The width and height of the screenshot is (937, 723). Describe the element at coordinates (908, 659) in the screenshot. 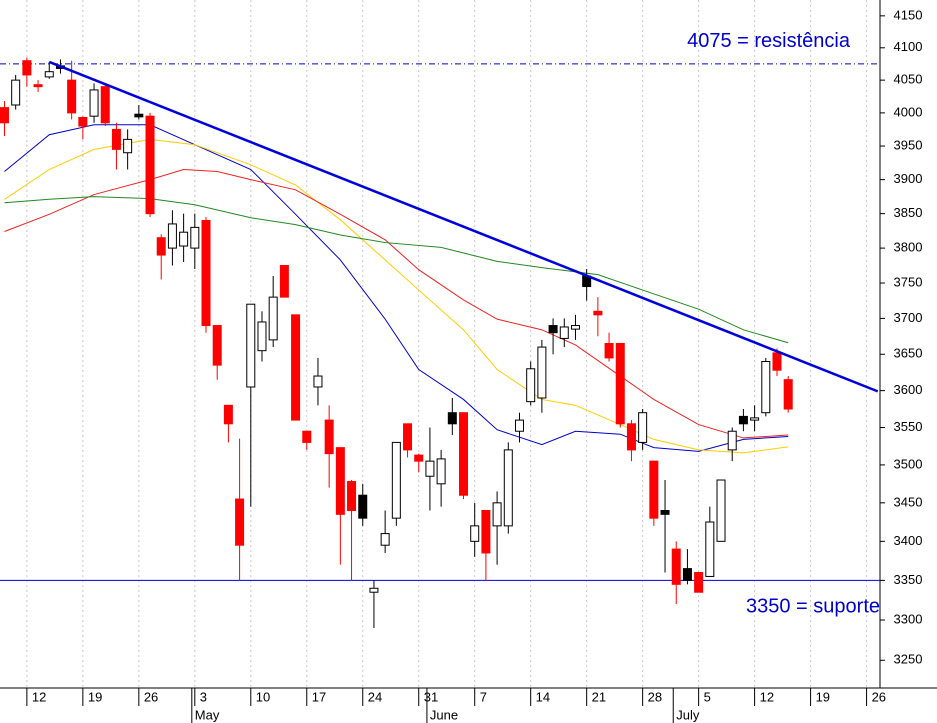

I see `y-tick-label: 3250` at that location.